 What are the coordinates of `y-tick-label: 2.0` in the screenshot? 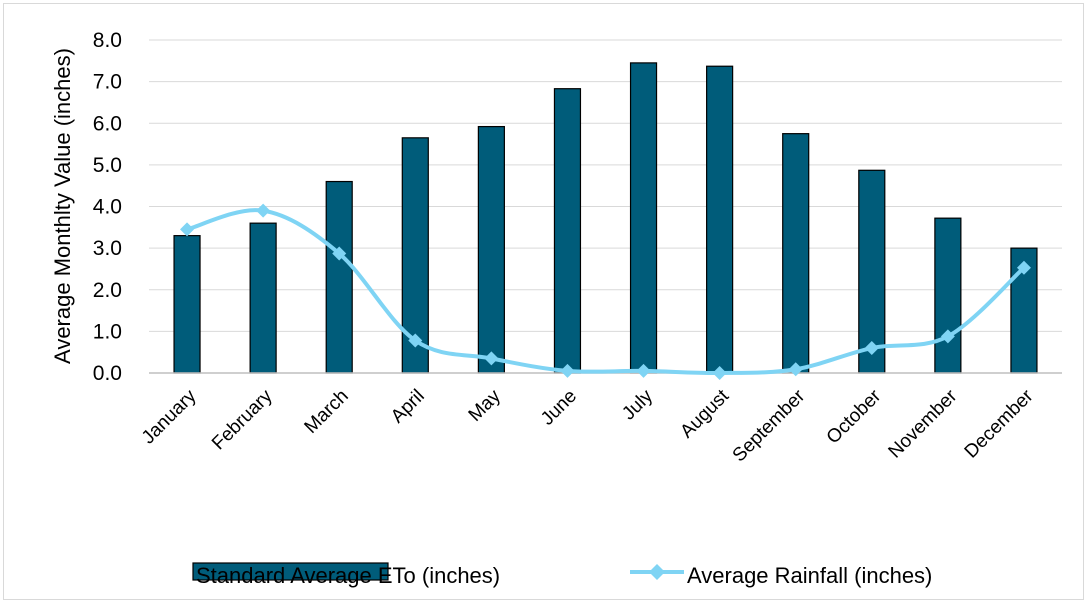 It's located at (107, 290).